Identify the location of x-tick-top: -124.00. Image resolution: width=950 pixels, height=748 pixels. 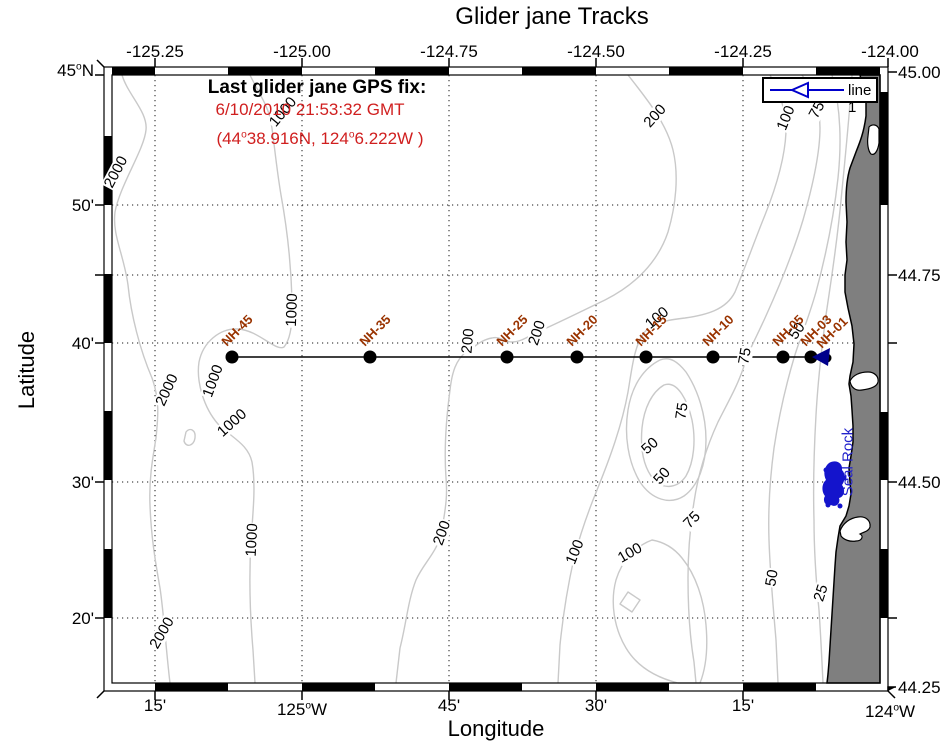
(890, 51).